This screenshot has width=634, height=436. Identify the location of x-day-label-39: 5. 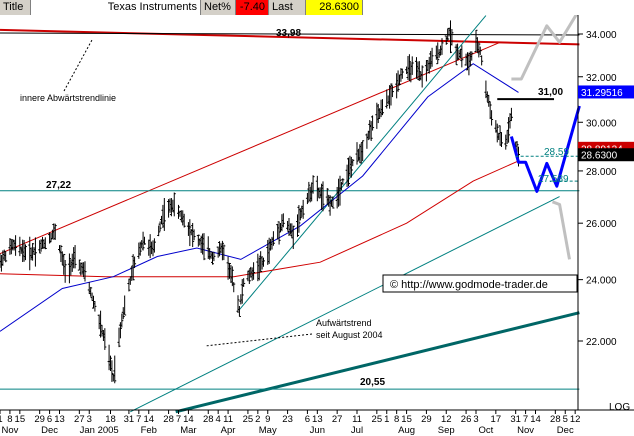
(565, 419).